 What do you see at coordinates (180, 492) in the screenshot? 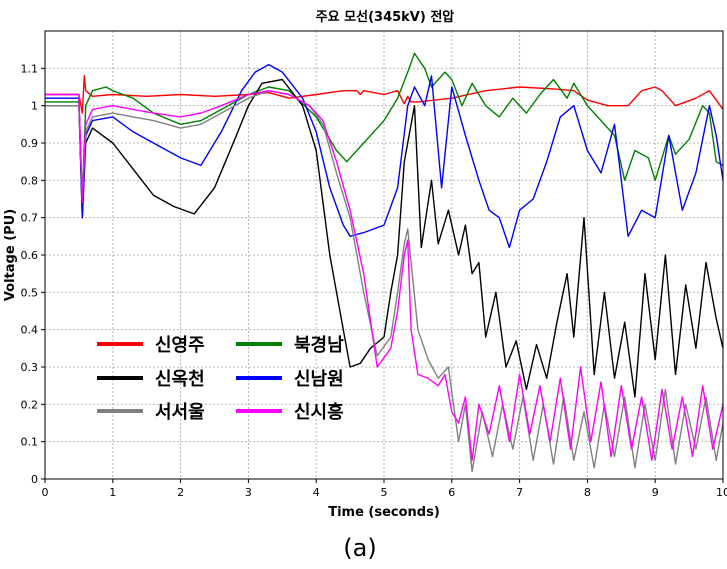
I see `x-tick-label: 2` at bounding box center [180, 492].